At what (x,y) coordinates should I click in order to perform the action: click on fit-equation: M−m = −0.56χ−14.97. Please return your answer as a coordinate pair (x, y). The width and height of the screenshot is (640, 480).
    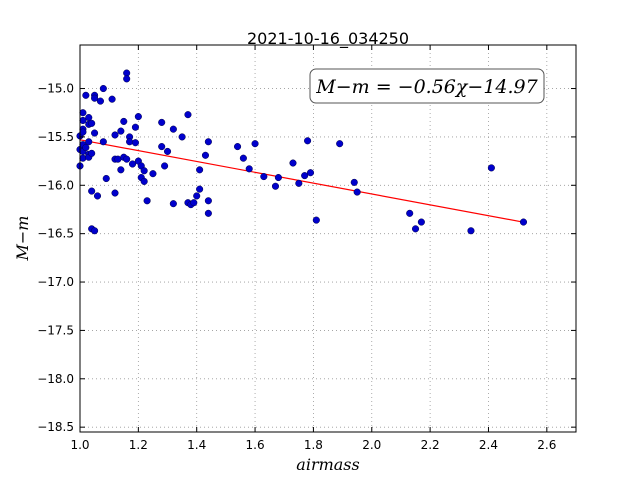
    Looking at the image, I should click on (426, 87).